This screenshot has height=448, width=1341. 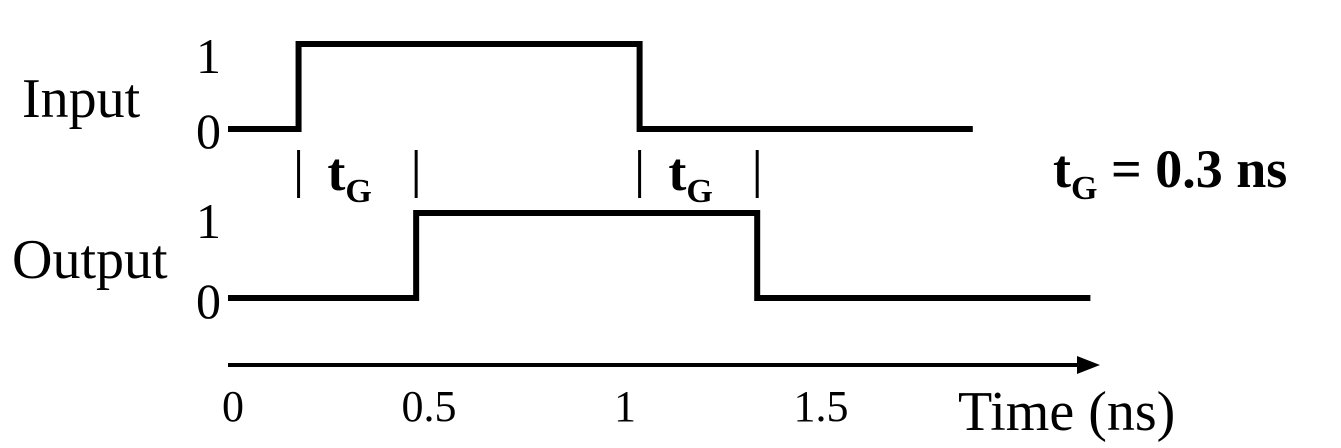 I want to click on equation-rest: = 0.3 ns, so click(x=1192, y=169).